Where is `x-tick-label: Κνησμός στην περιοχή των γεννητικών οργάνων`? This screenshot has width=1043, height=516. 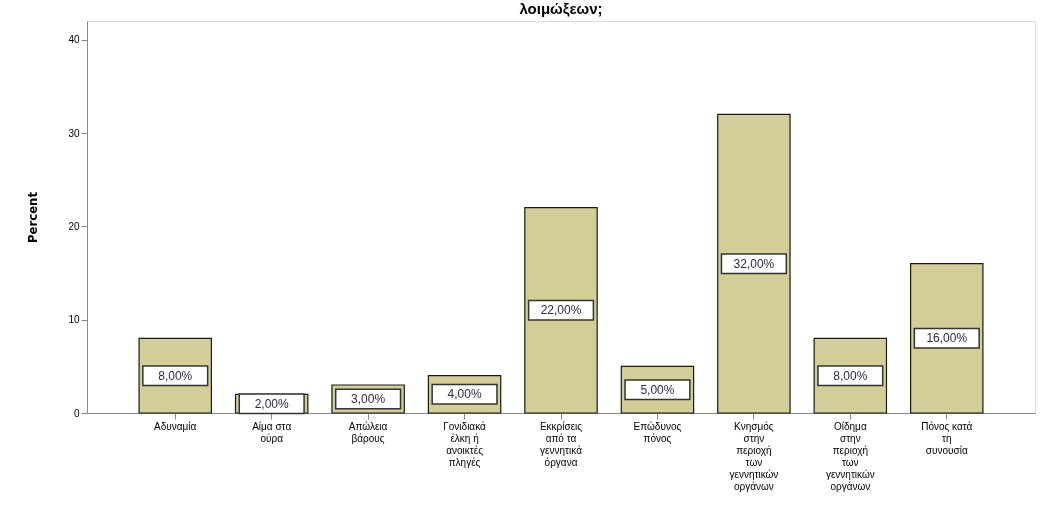
x-tick-label: Κνησμός στην περιοχή των γεννητικών οργάνων is located at coordinates (754, 456).